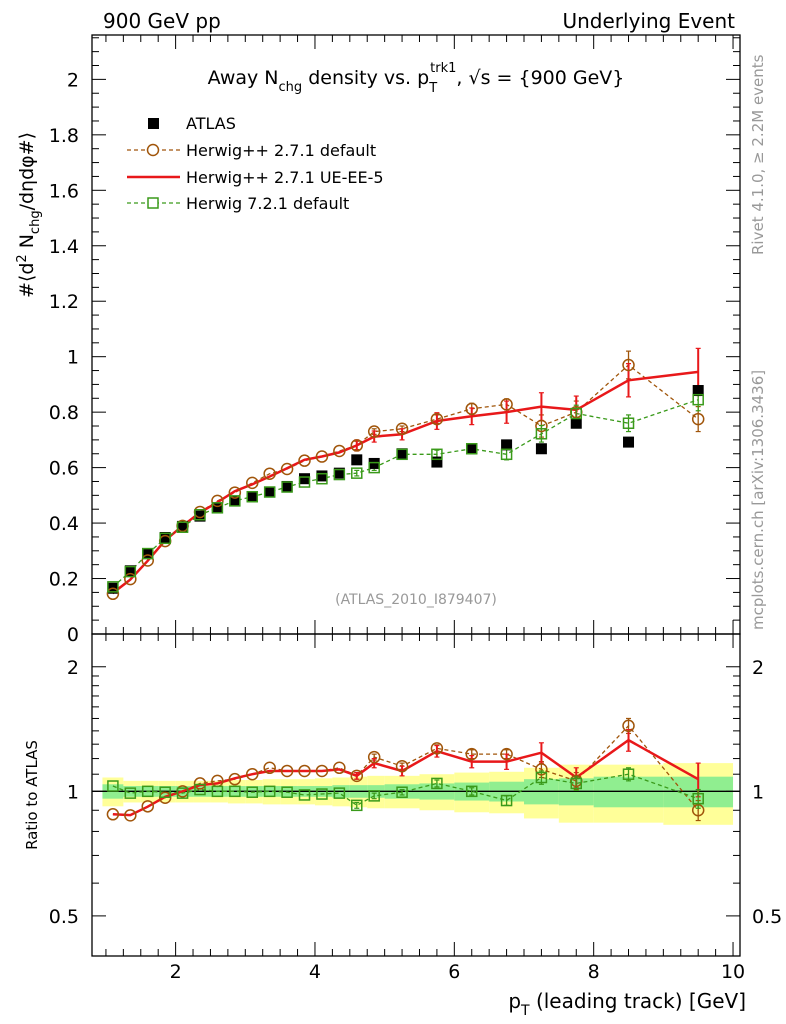 Image resolution: width=786 pixels, height=1024 pixels. I want to click on legend-entry-herwig-default: Herwig++ 2.7.1 default, so click(251, 150).